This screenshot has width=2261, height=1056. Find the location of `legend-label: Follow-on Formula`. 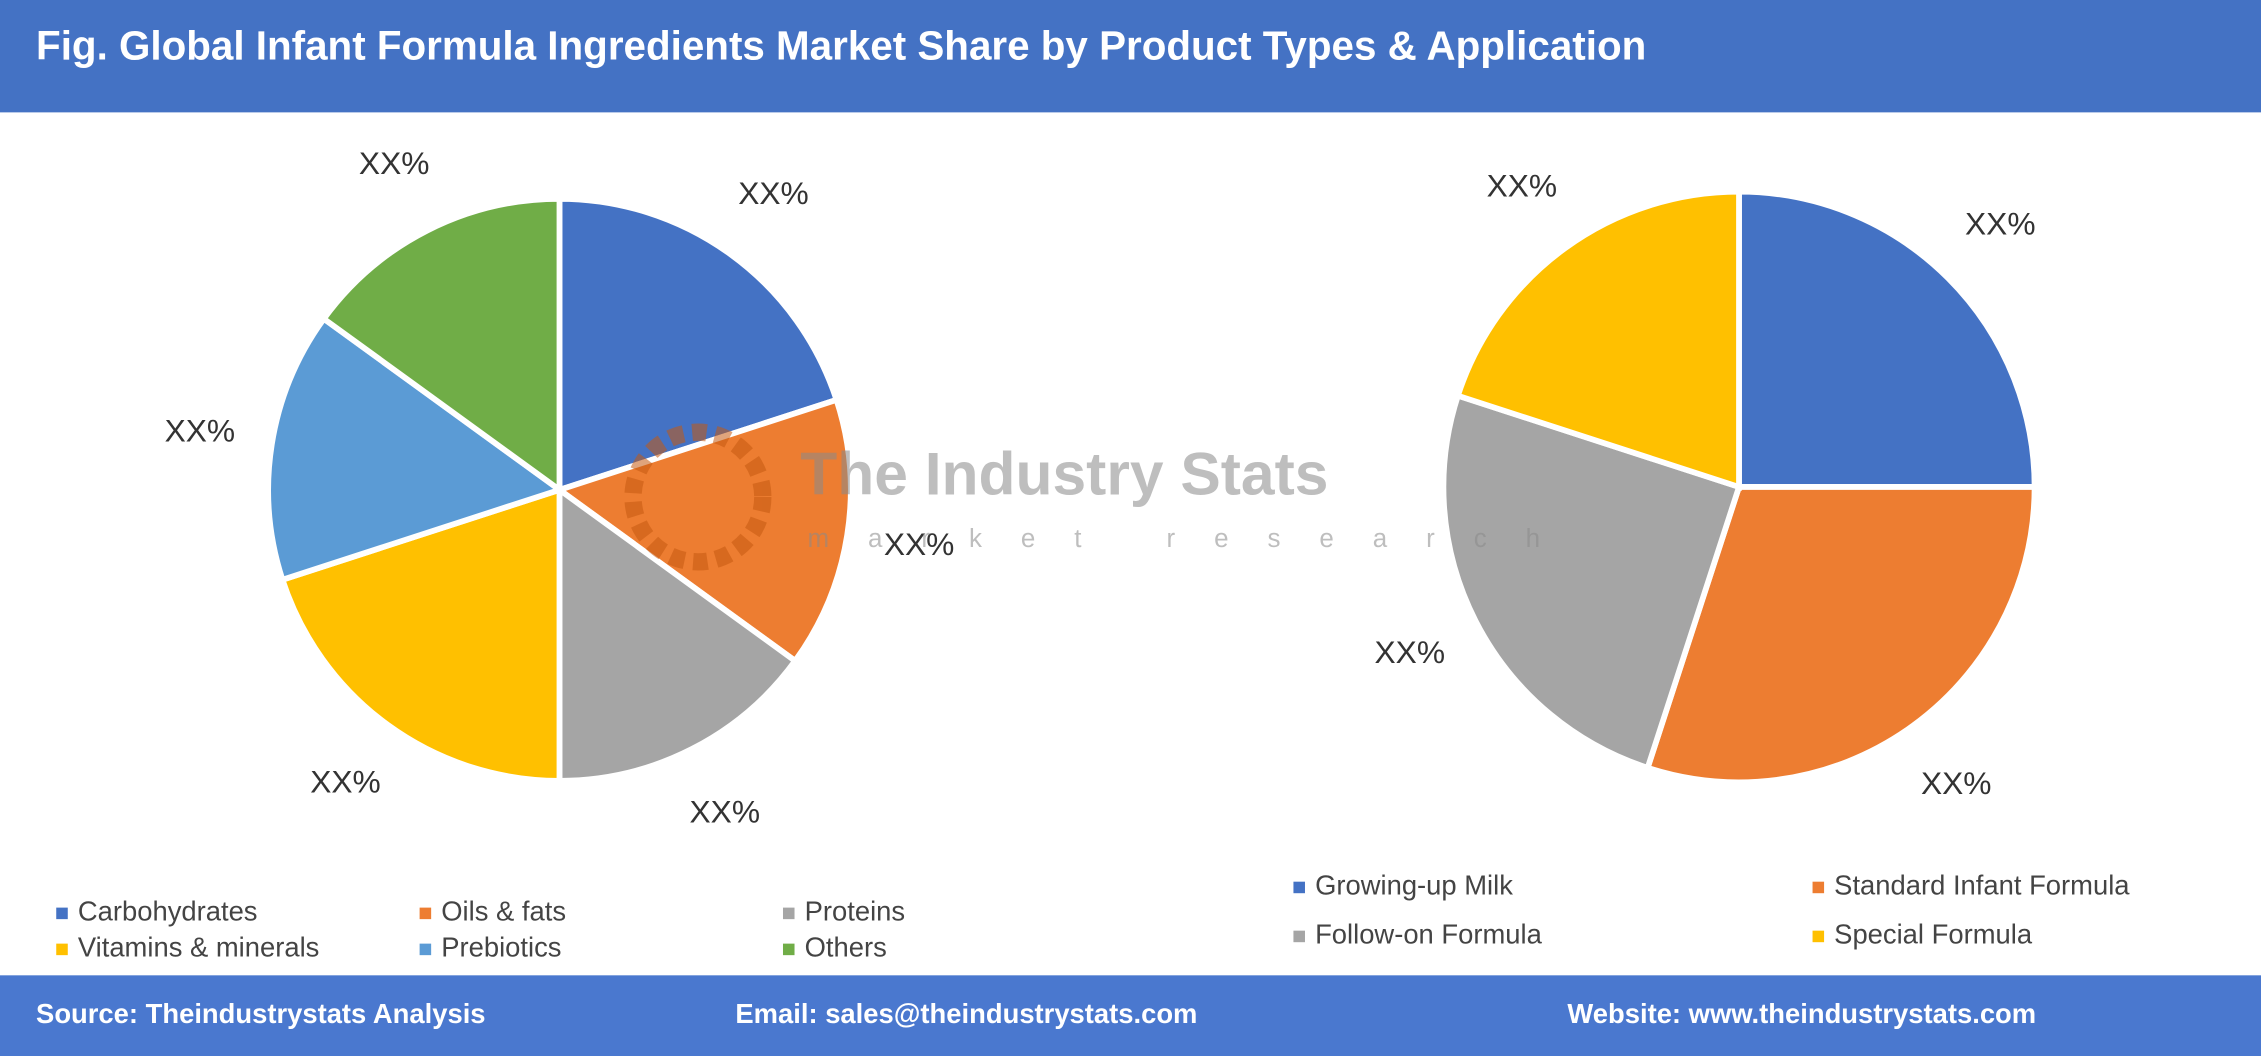

legend-label: Follow-on Formula is located at coordinates (1429, 934).